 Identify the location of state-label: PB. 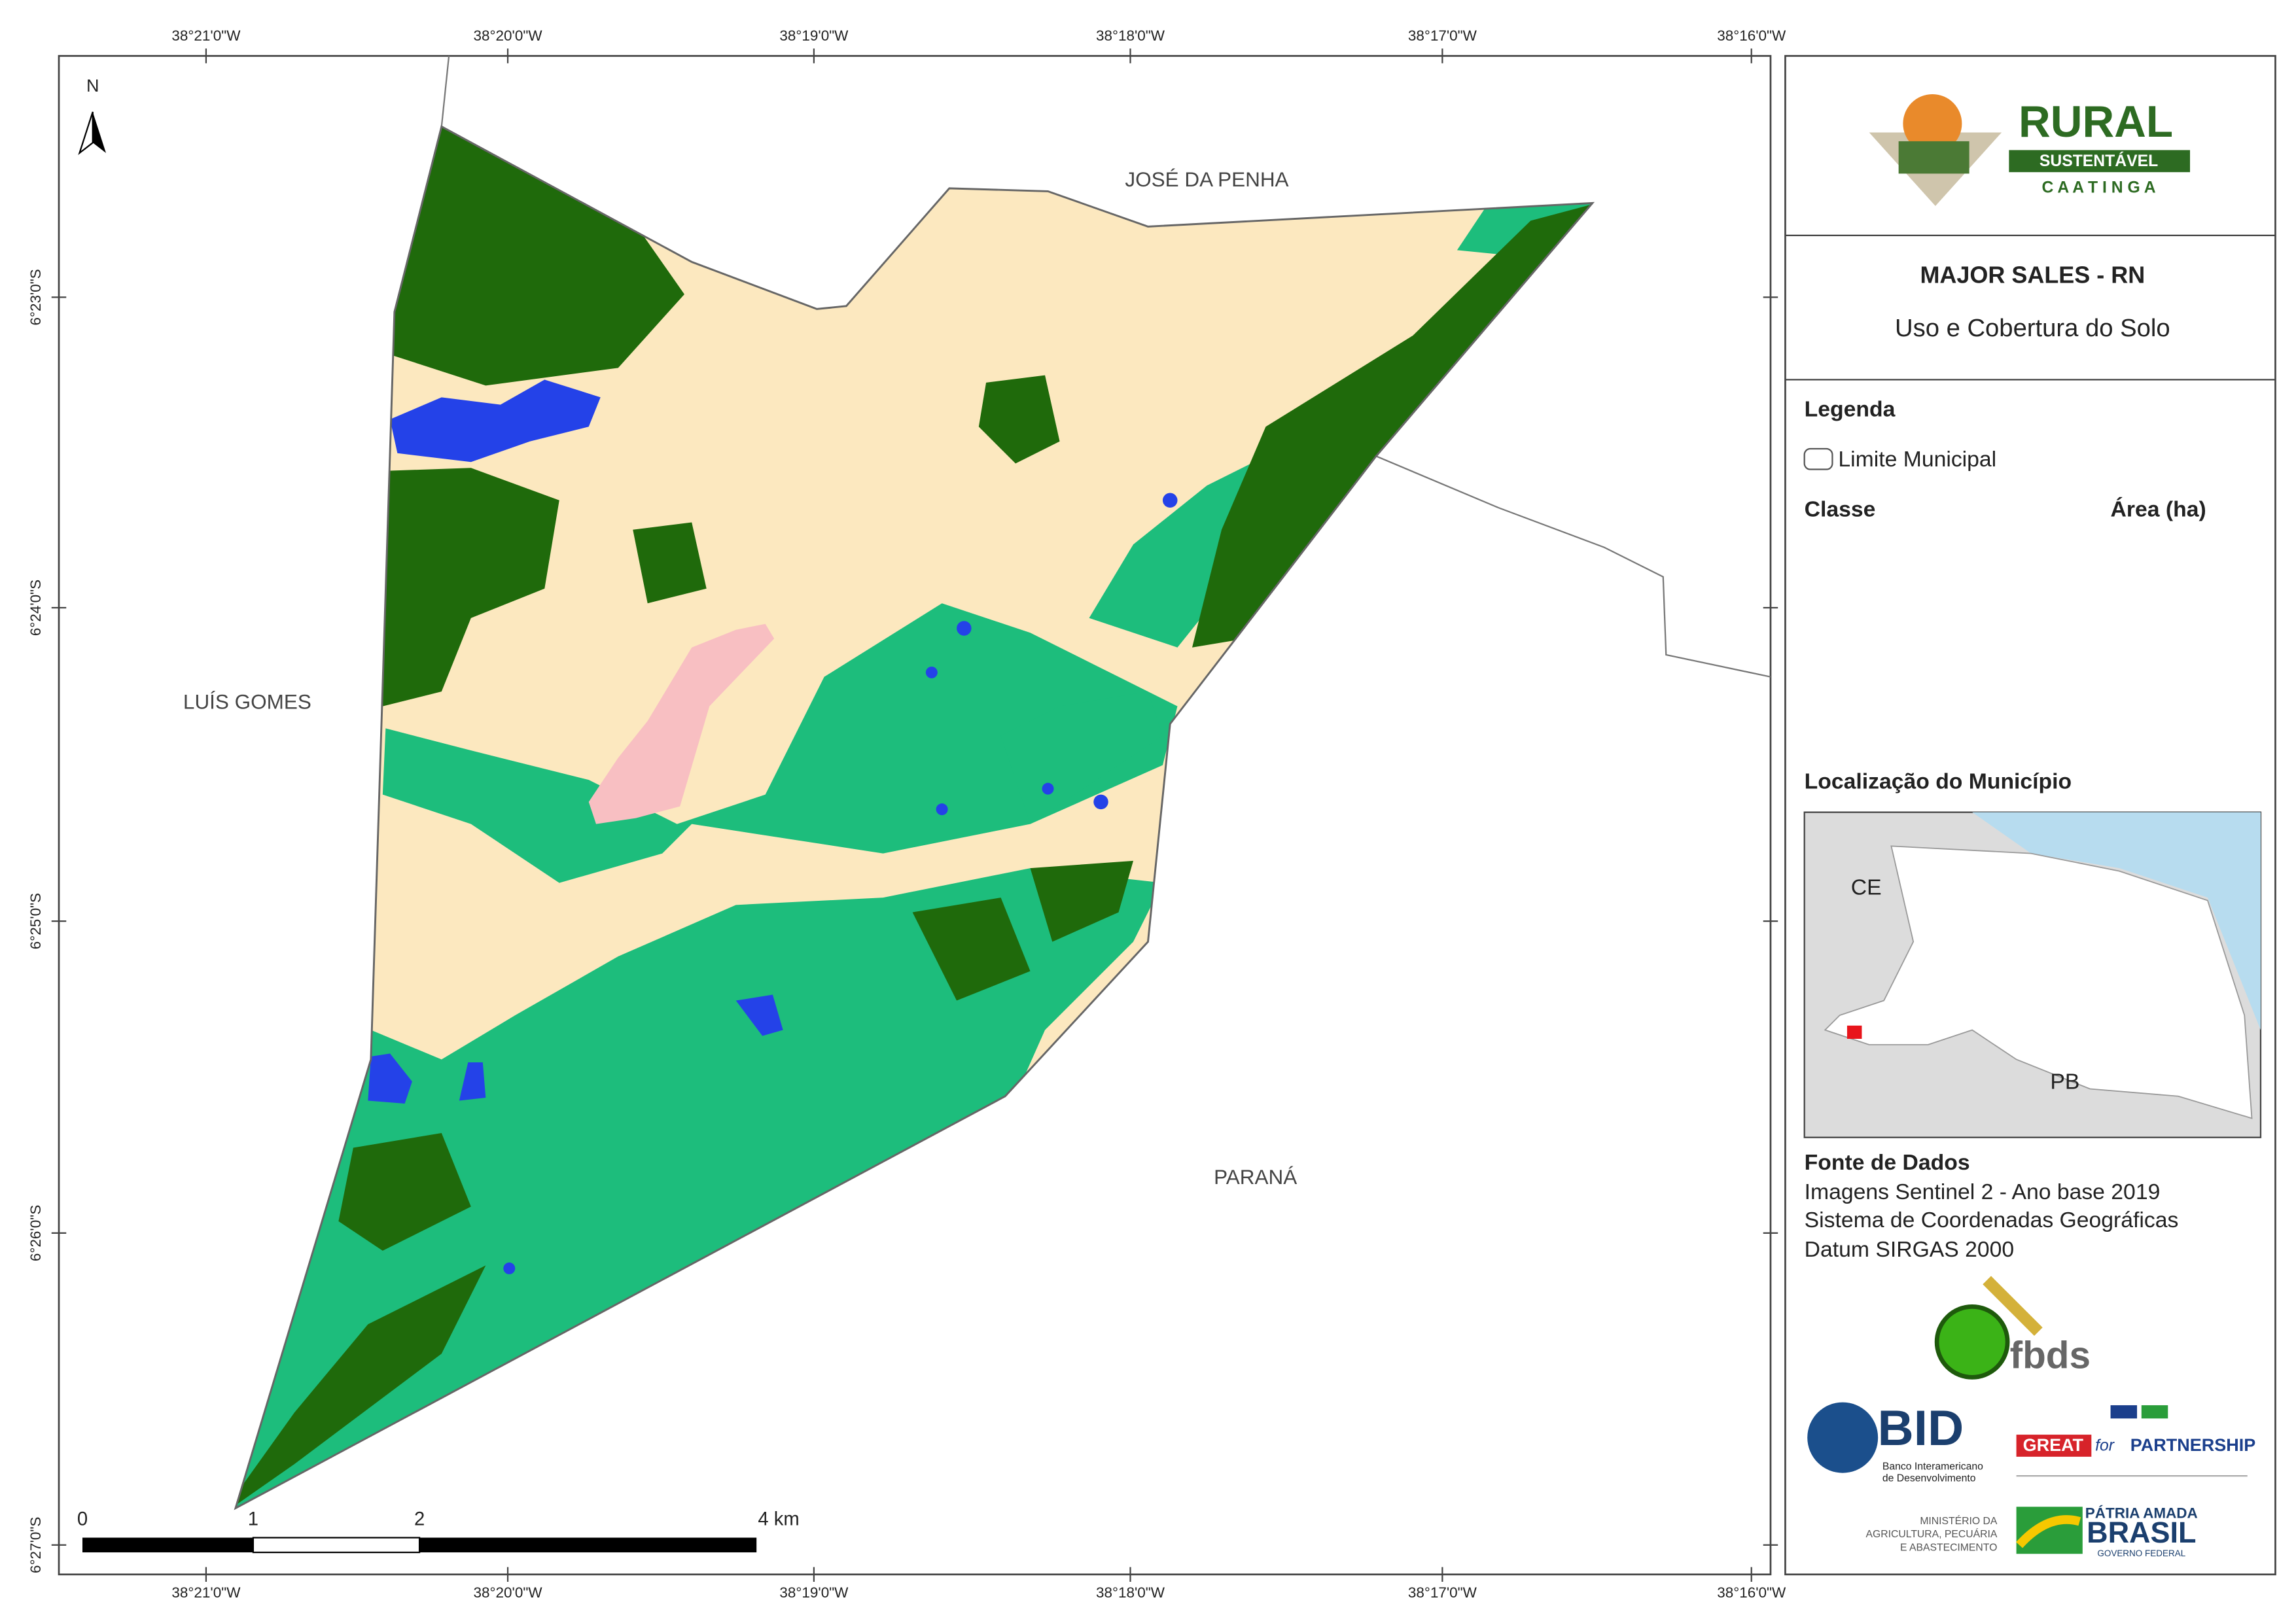
(2064, 1081).